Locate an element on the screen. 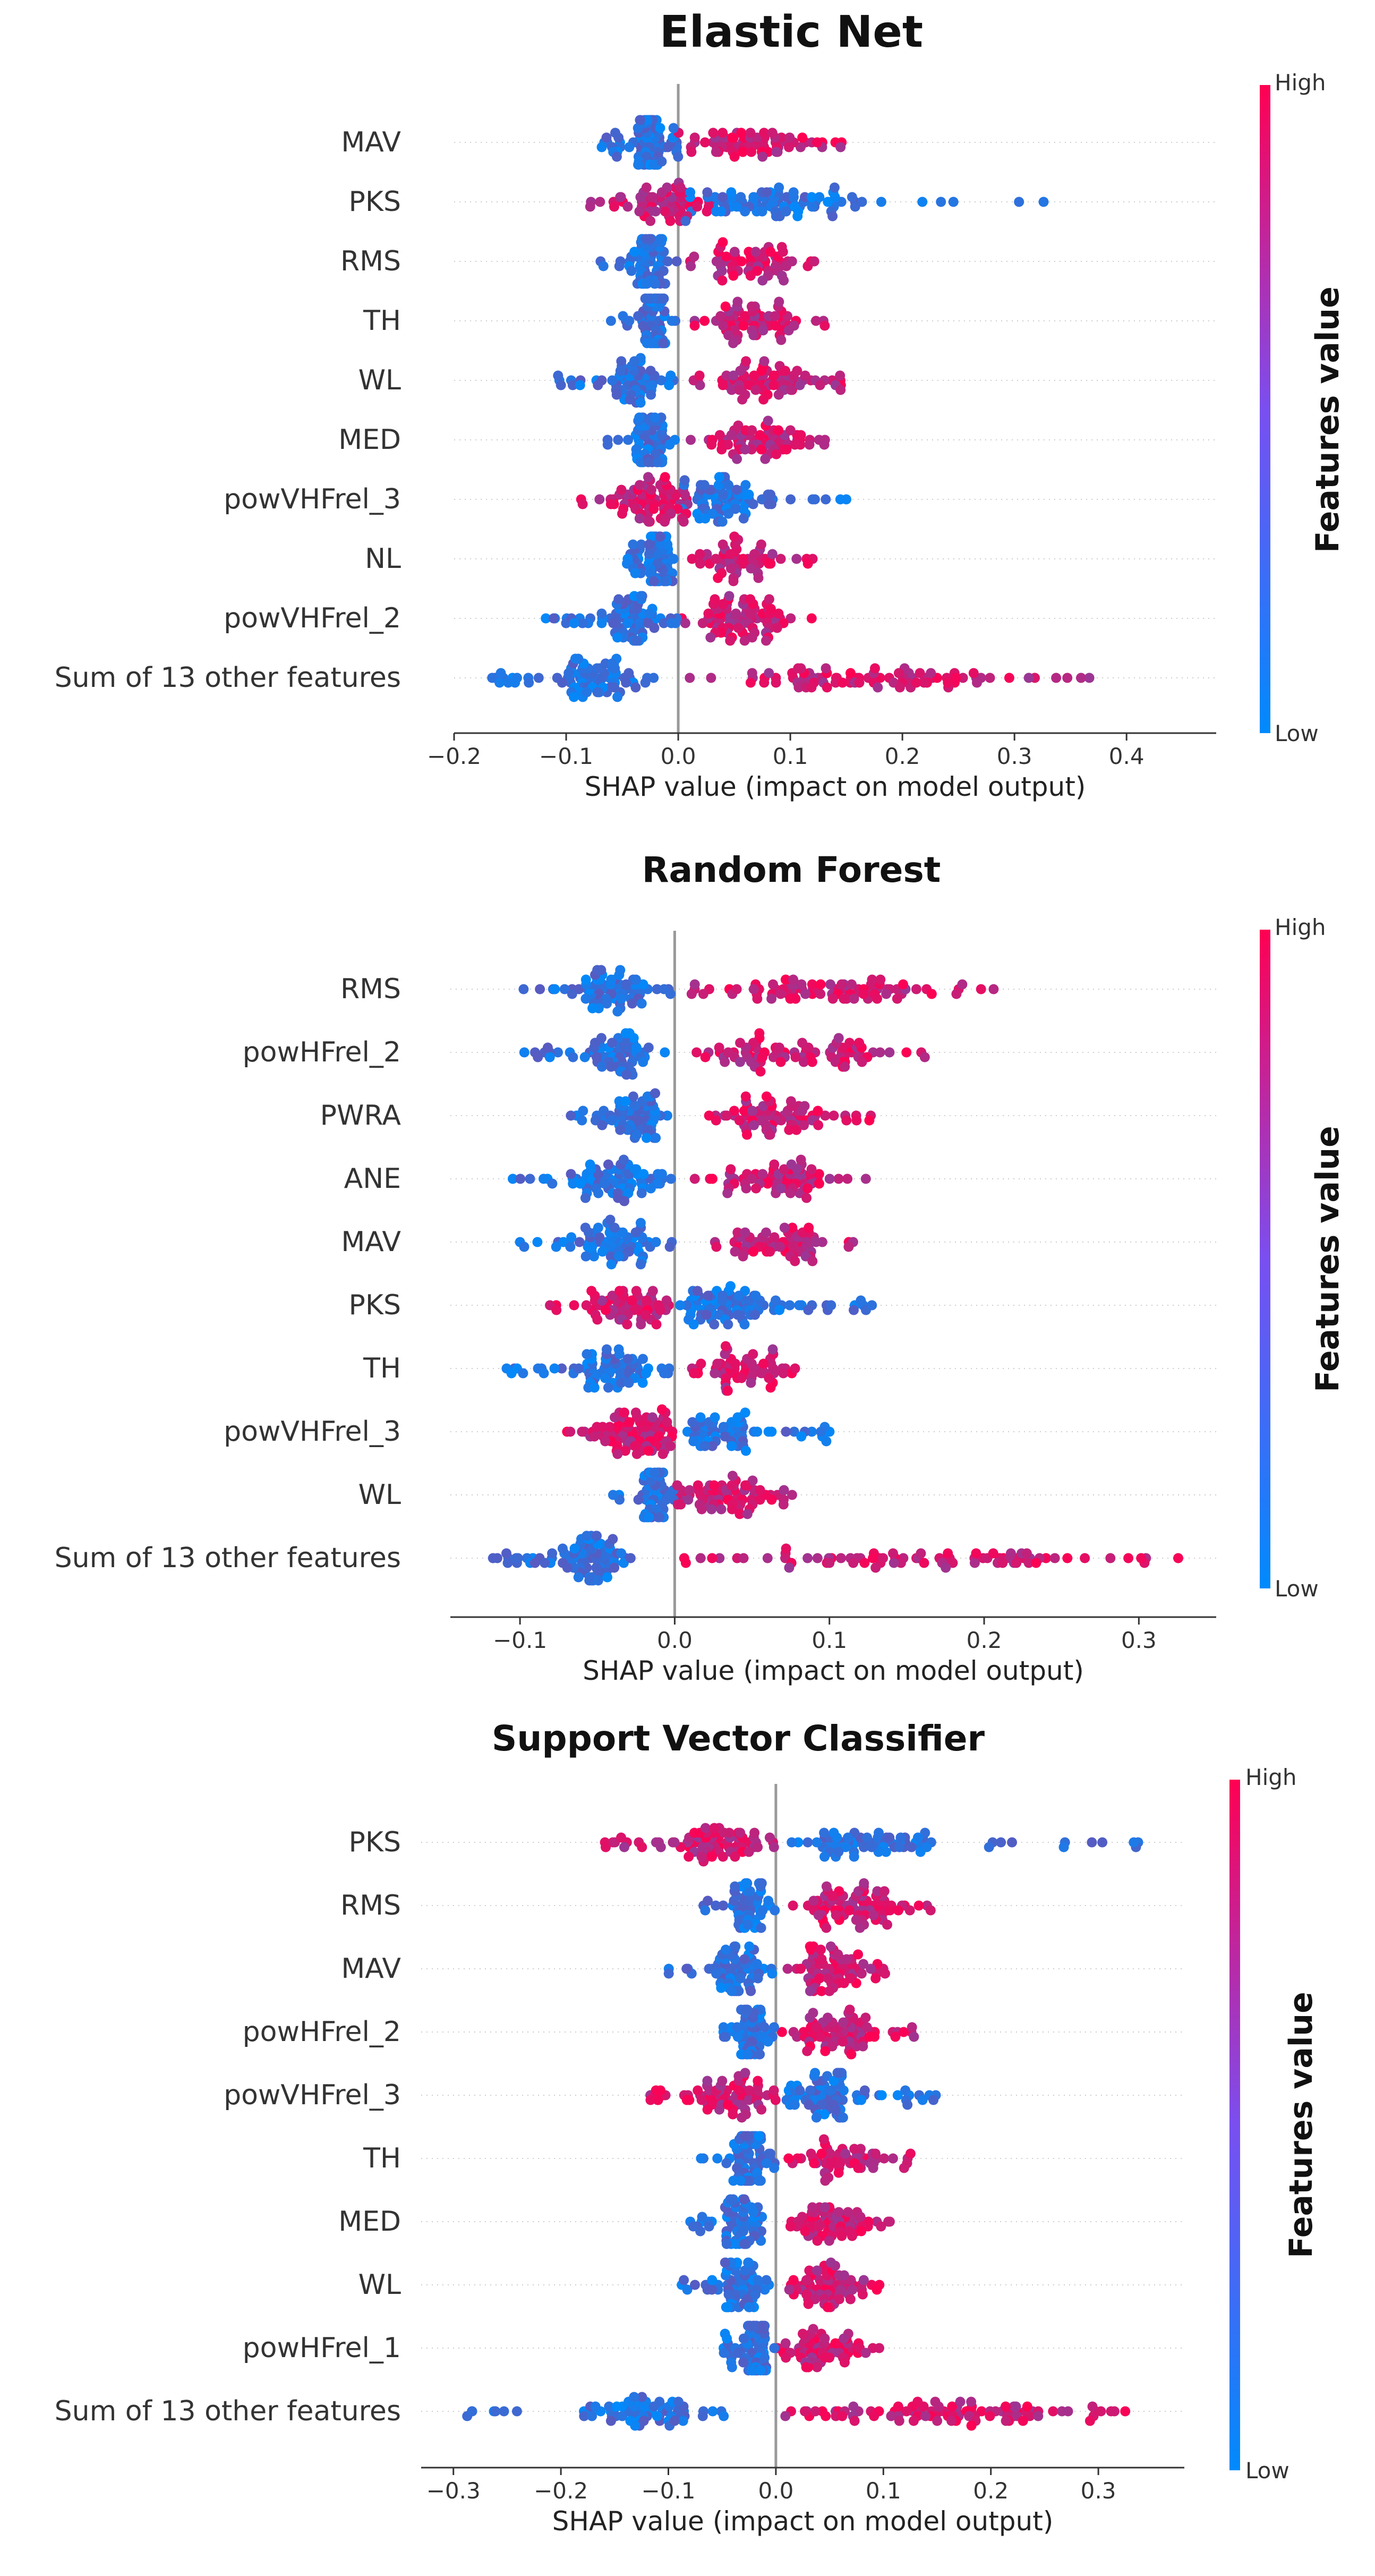 This screenshot has width=1375, height=2576. x-tick-label: 0.2 is located at coordinates (984, 1640).